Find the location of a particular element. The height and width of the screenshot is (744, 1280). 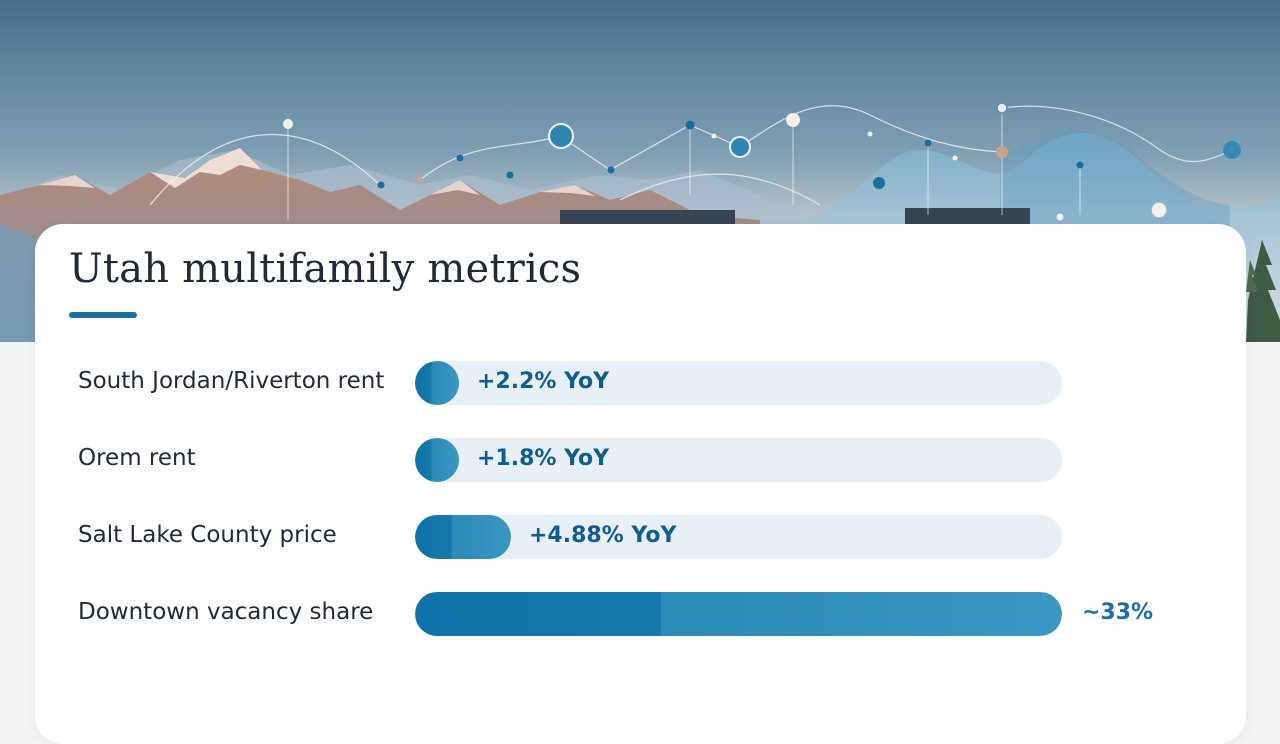

bar-row: Salt Lake County price +4.88% YoY is located at coordinates (640, 537).